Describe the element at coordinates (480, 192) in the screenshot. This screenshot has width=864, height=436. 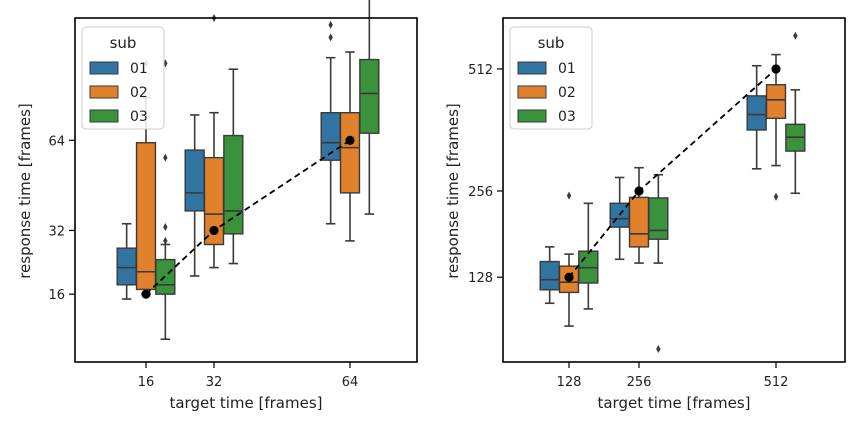
I see `y-tick-label: 256` at that location.